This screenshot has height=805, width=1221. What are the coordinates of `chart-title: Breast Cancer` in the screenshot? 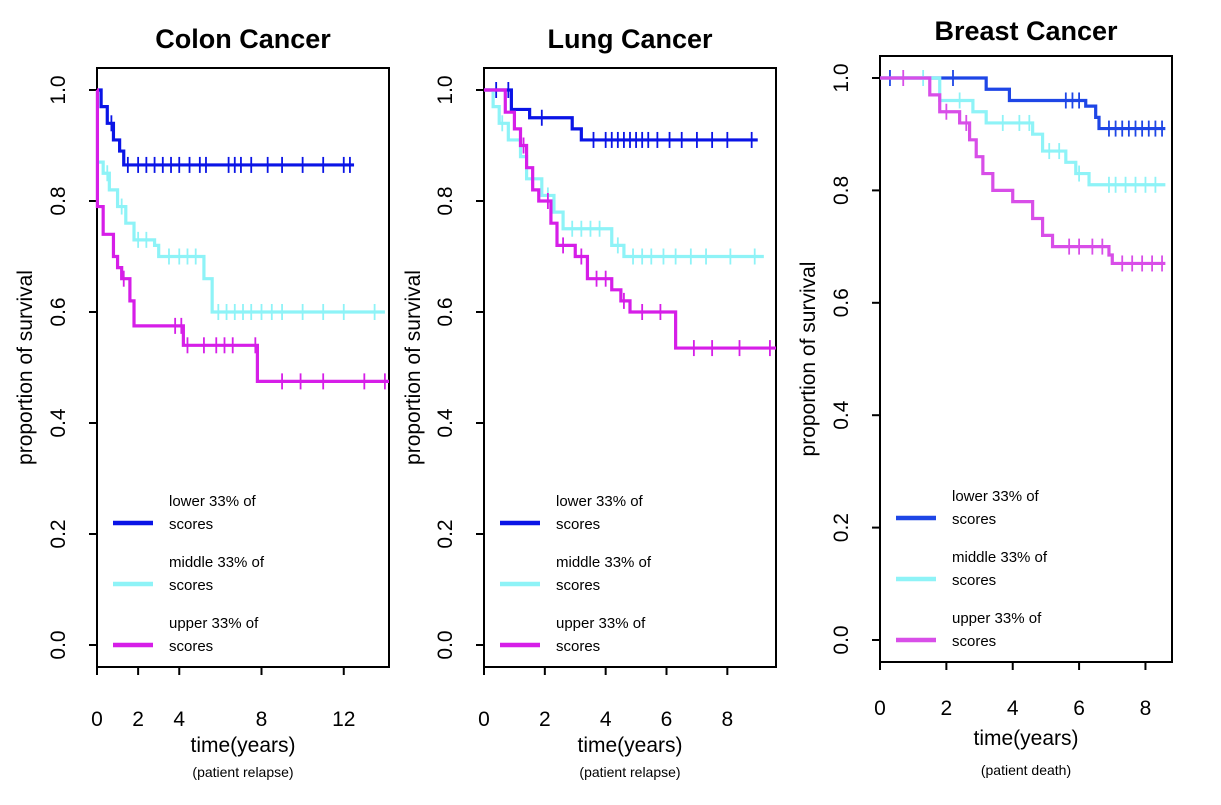 It's located at (1026, 31).